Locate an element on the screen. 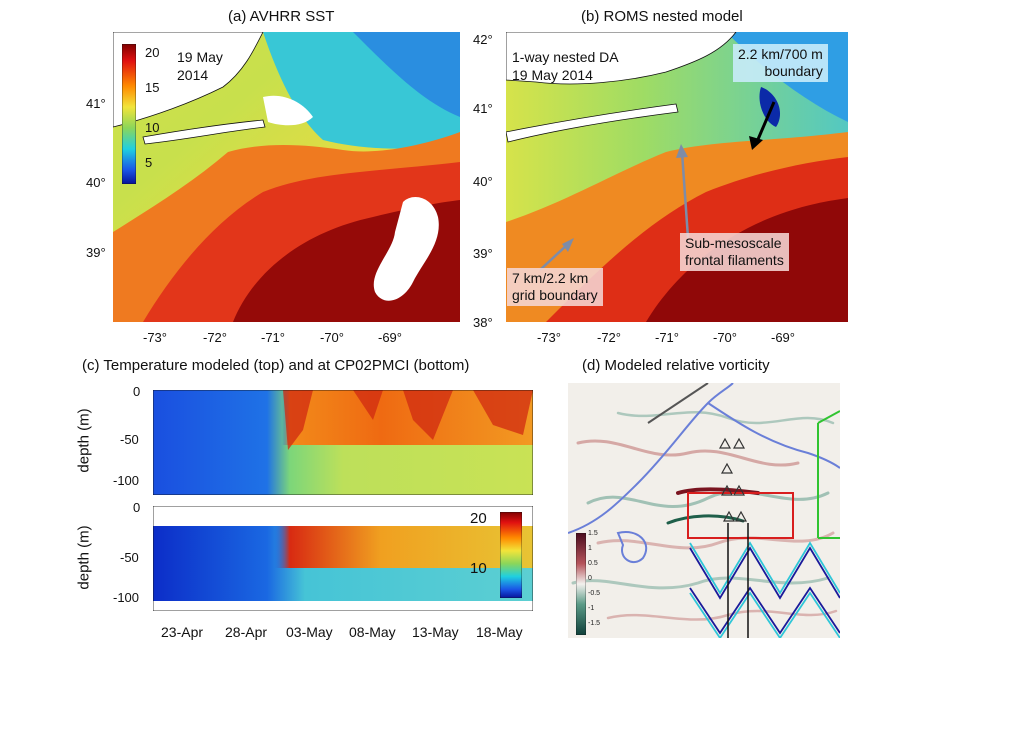 Image resolution: width=1013 pixels, height=750 pixels. panel-c-top-ytick: 0 is located at coordinates (137, 391).